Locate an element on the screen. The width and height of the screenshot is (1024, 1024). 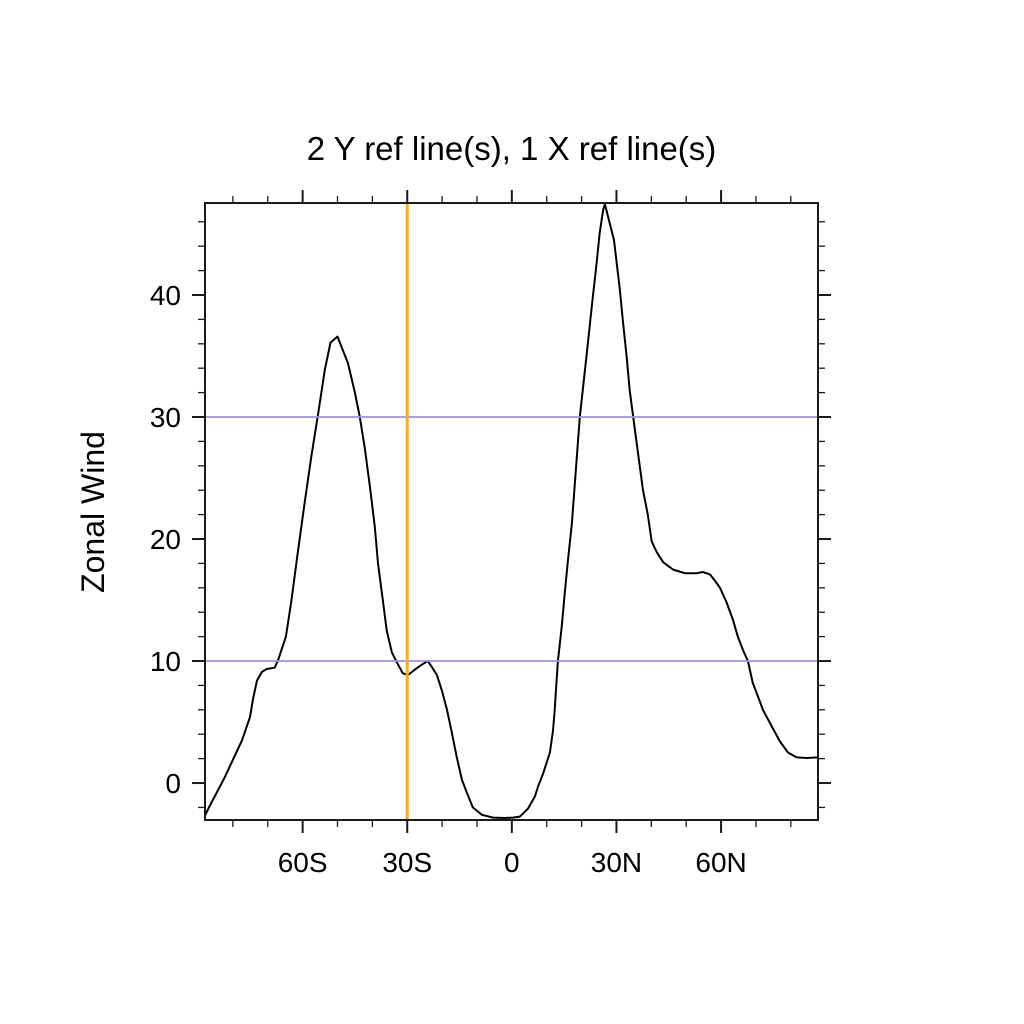
y-axis-title: Zonal Wind is located at coordinates (93, 512).